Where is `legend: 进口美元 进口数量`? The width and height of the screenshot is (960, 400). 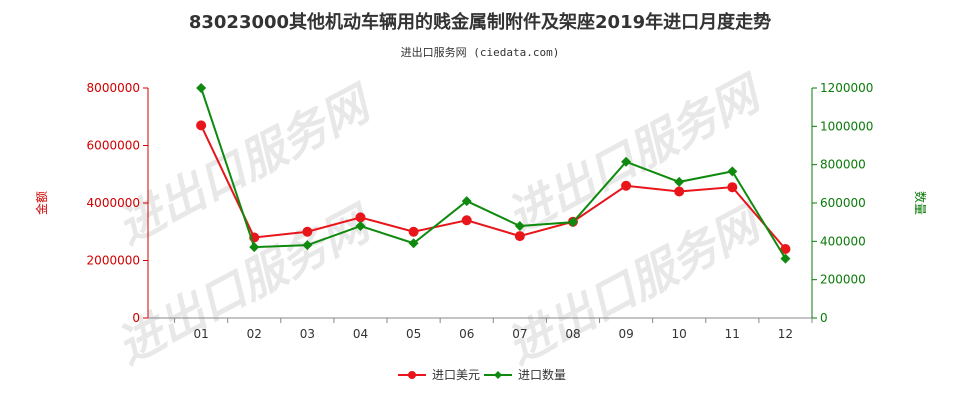 legend: 进口美元 进口数量 is located at coordinates (482, 374).